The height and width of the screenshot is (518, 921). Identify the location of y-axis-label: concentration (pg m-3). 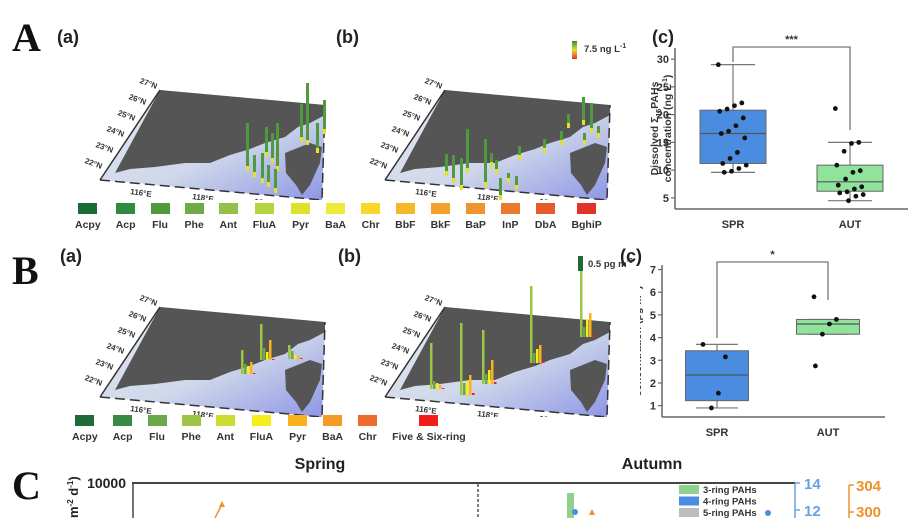
(642, 341).